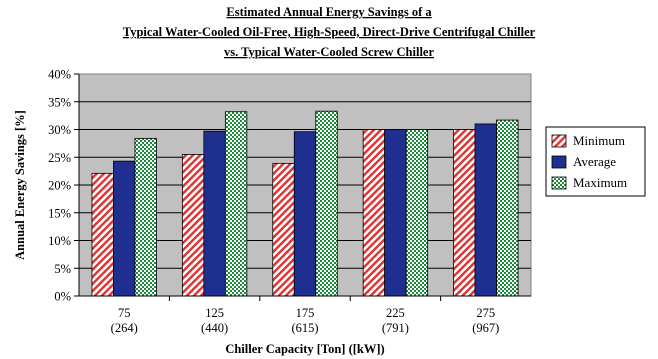  I want to click on x-tick-label-kw-275: (967), so click(485, 328).